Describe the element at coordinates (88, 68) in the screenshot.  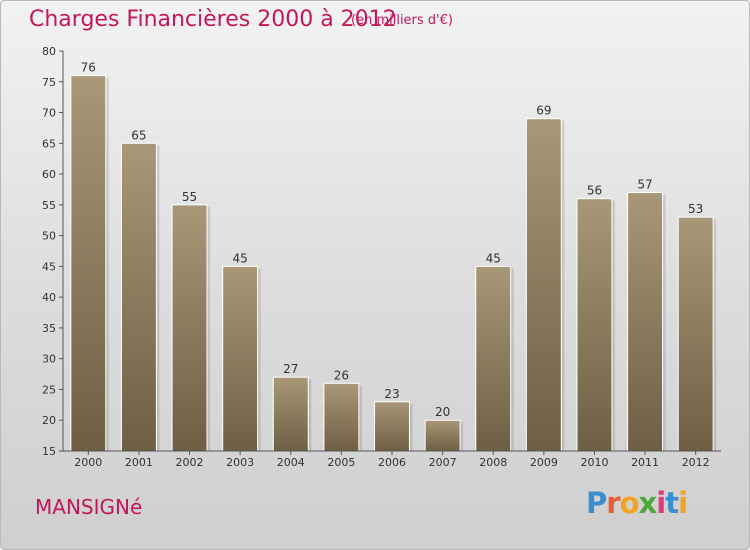
I see `bar-value-label: 76` at that location.